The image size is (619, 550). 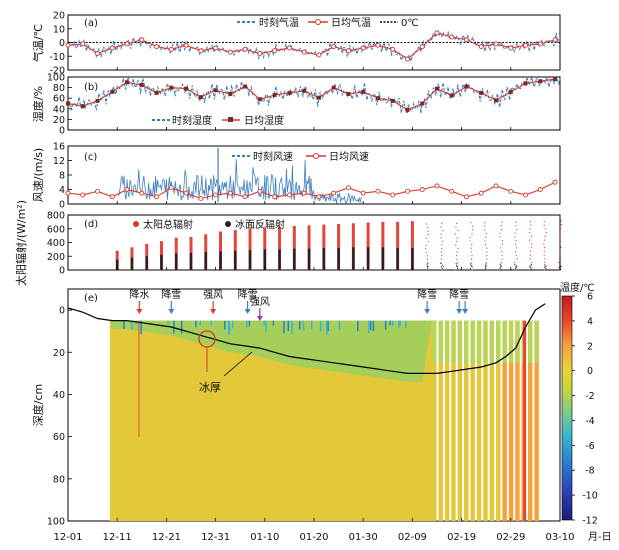 I want to click on colorbar: 温度/℃ 6 4 2 0 -2 -4 -6 -8 -10 -12, so click(x=579, y=404).